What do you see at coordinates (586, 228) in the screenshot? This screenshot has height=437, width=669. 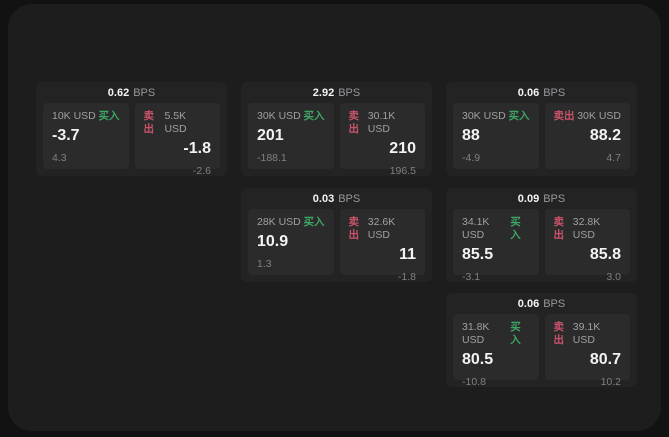 I see `sell-size: 32.8K USD` at bounding box center [586, 228].